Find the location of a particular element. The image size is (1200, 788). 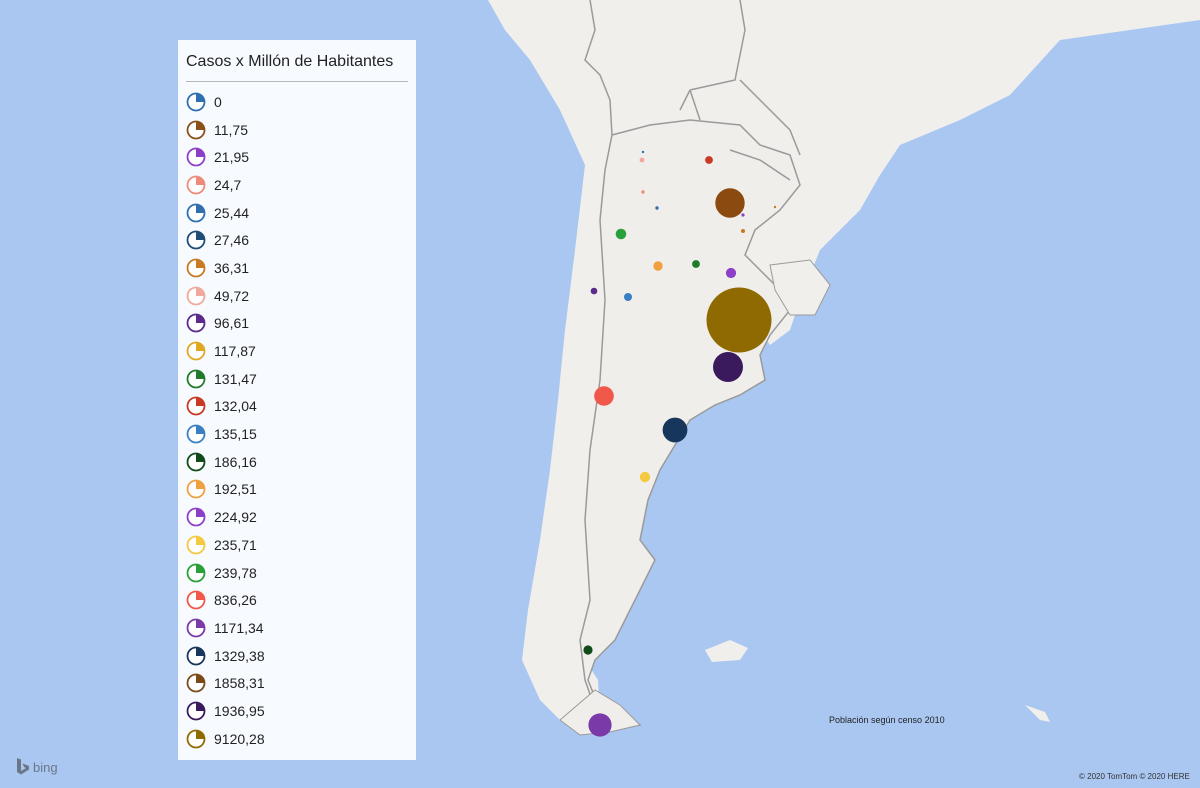

legend-item: 1858,31 is located at coordinates (225, 683).